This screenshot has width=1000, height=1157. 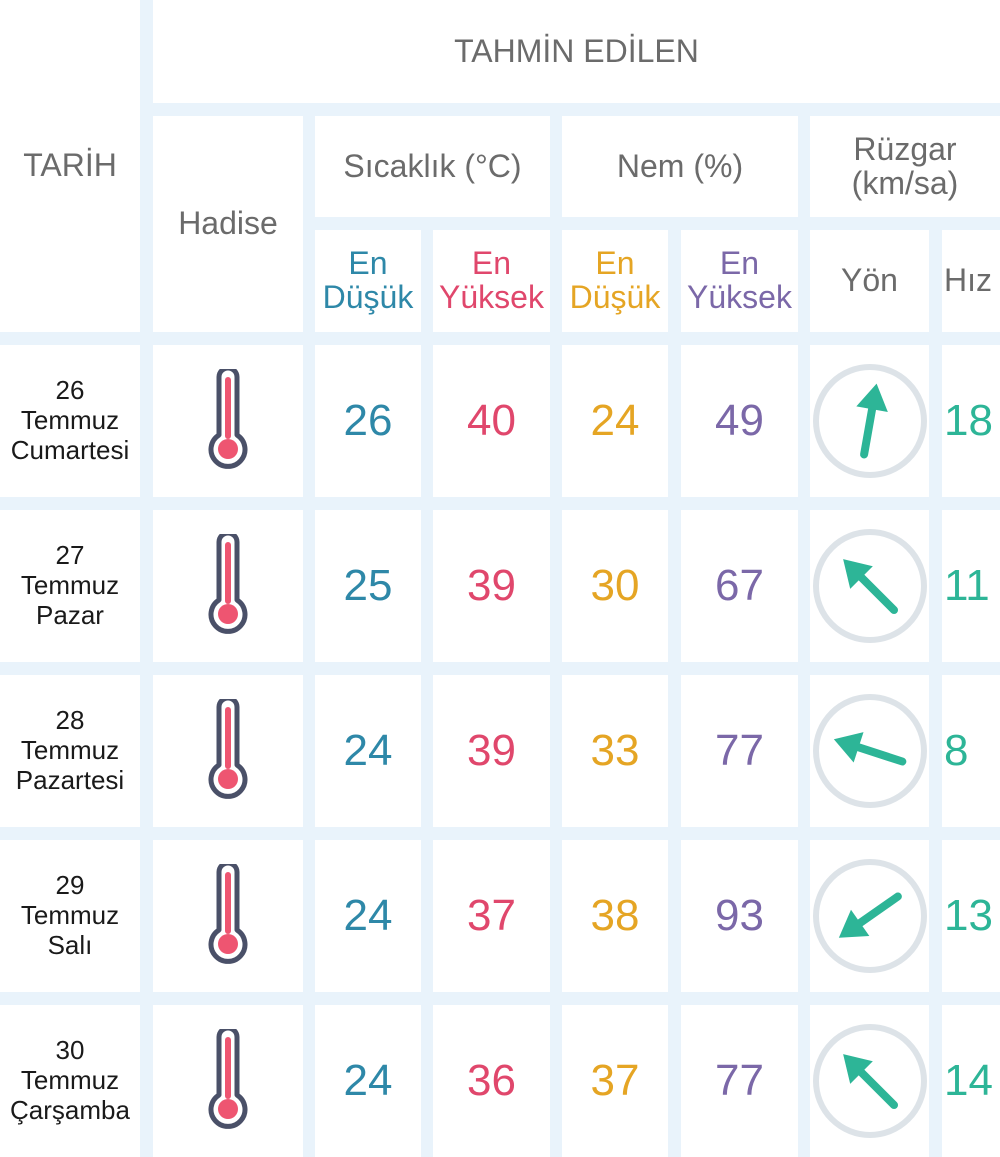 I want to click on date-cell: 30 Temmuz Çarşamba, so click(x=70, y=1081).